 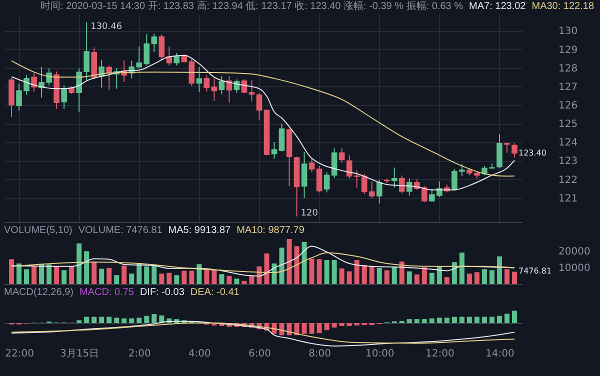 What do you see at coordinates (259, 354) in the screenshot?
I see `x-tick-label: 6:00` at bounding box center [259, 354].